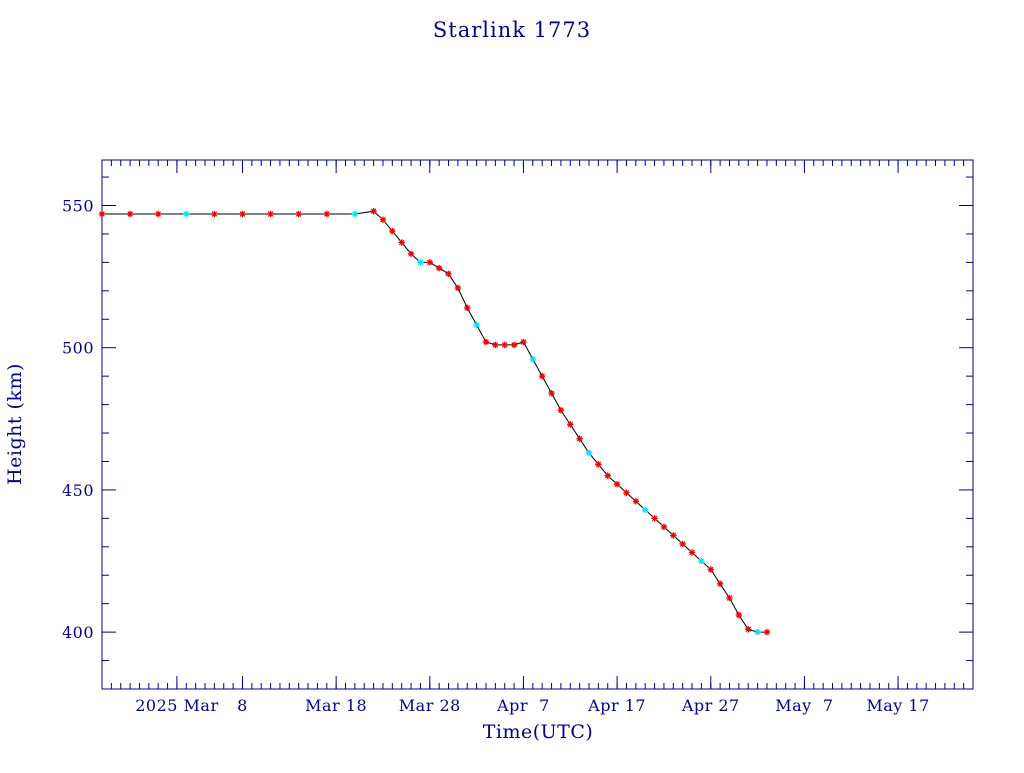 This screenshot has height=773, width=1024. I want to click on x-tick-label: Mar 28, so click(430, 705).